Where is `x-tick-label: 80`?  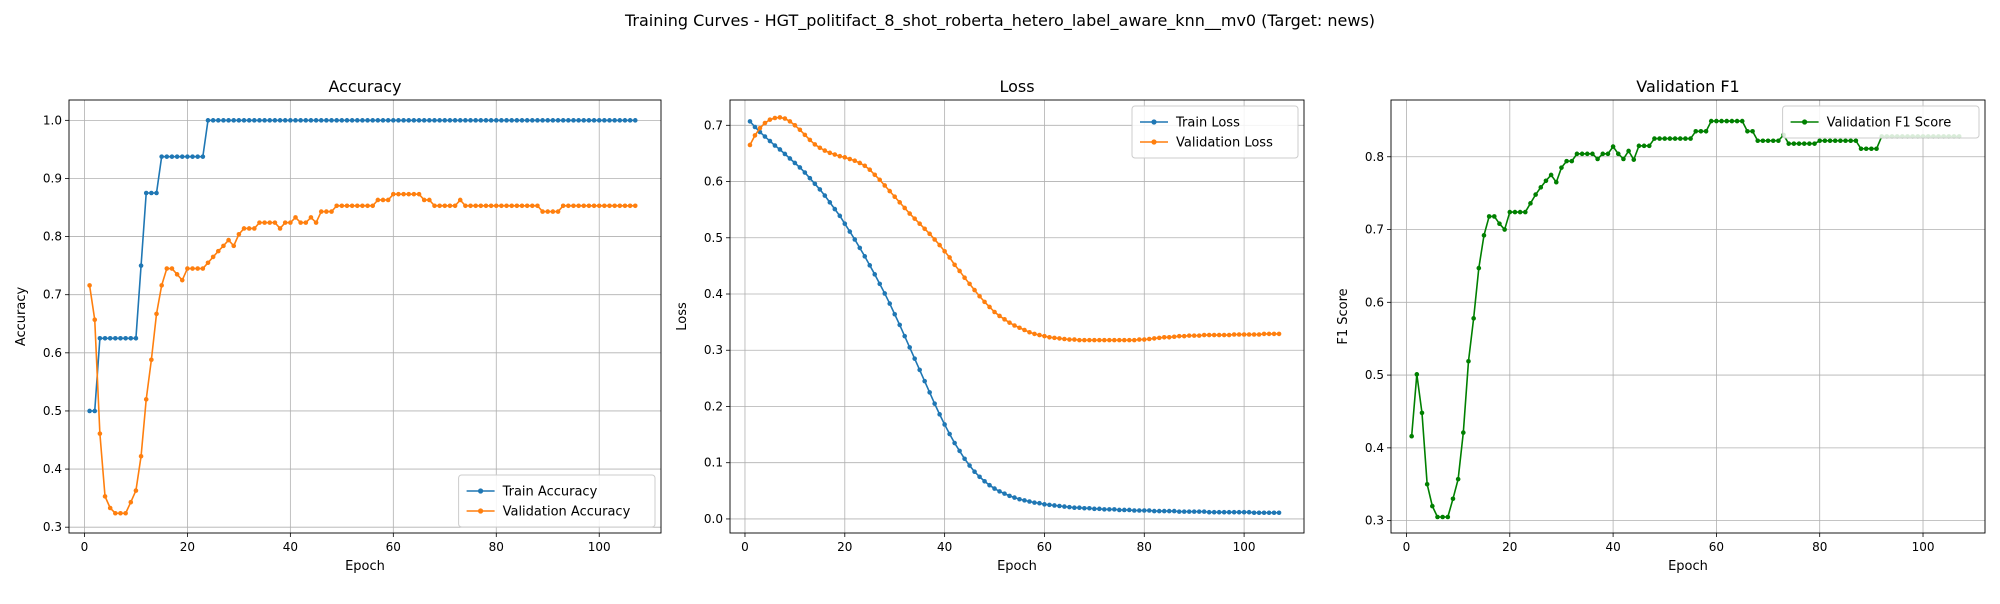
x-tick-label: 80 is located at coordinates (1144, 547).